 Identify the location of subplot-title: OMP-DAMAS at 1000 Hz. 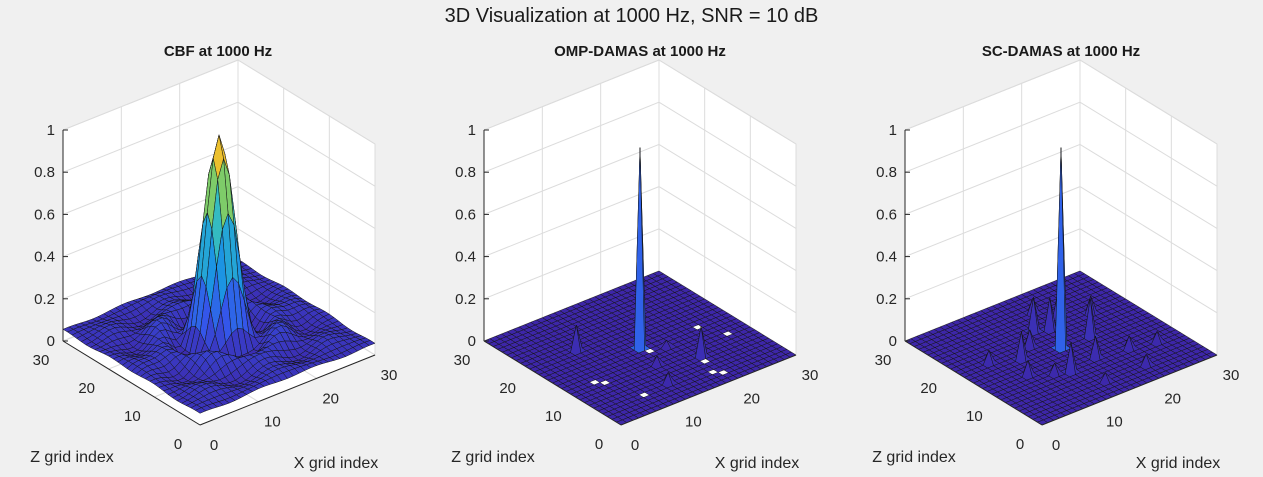
(640, 51).